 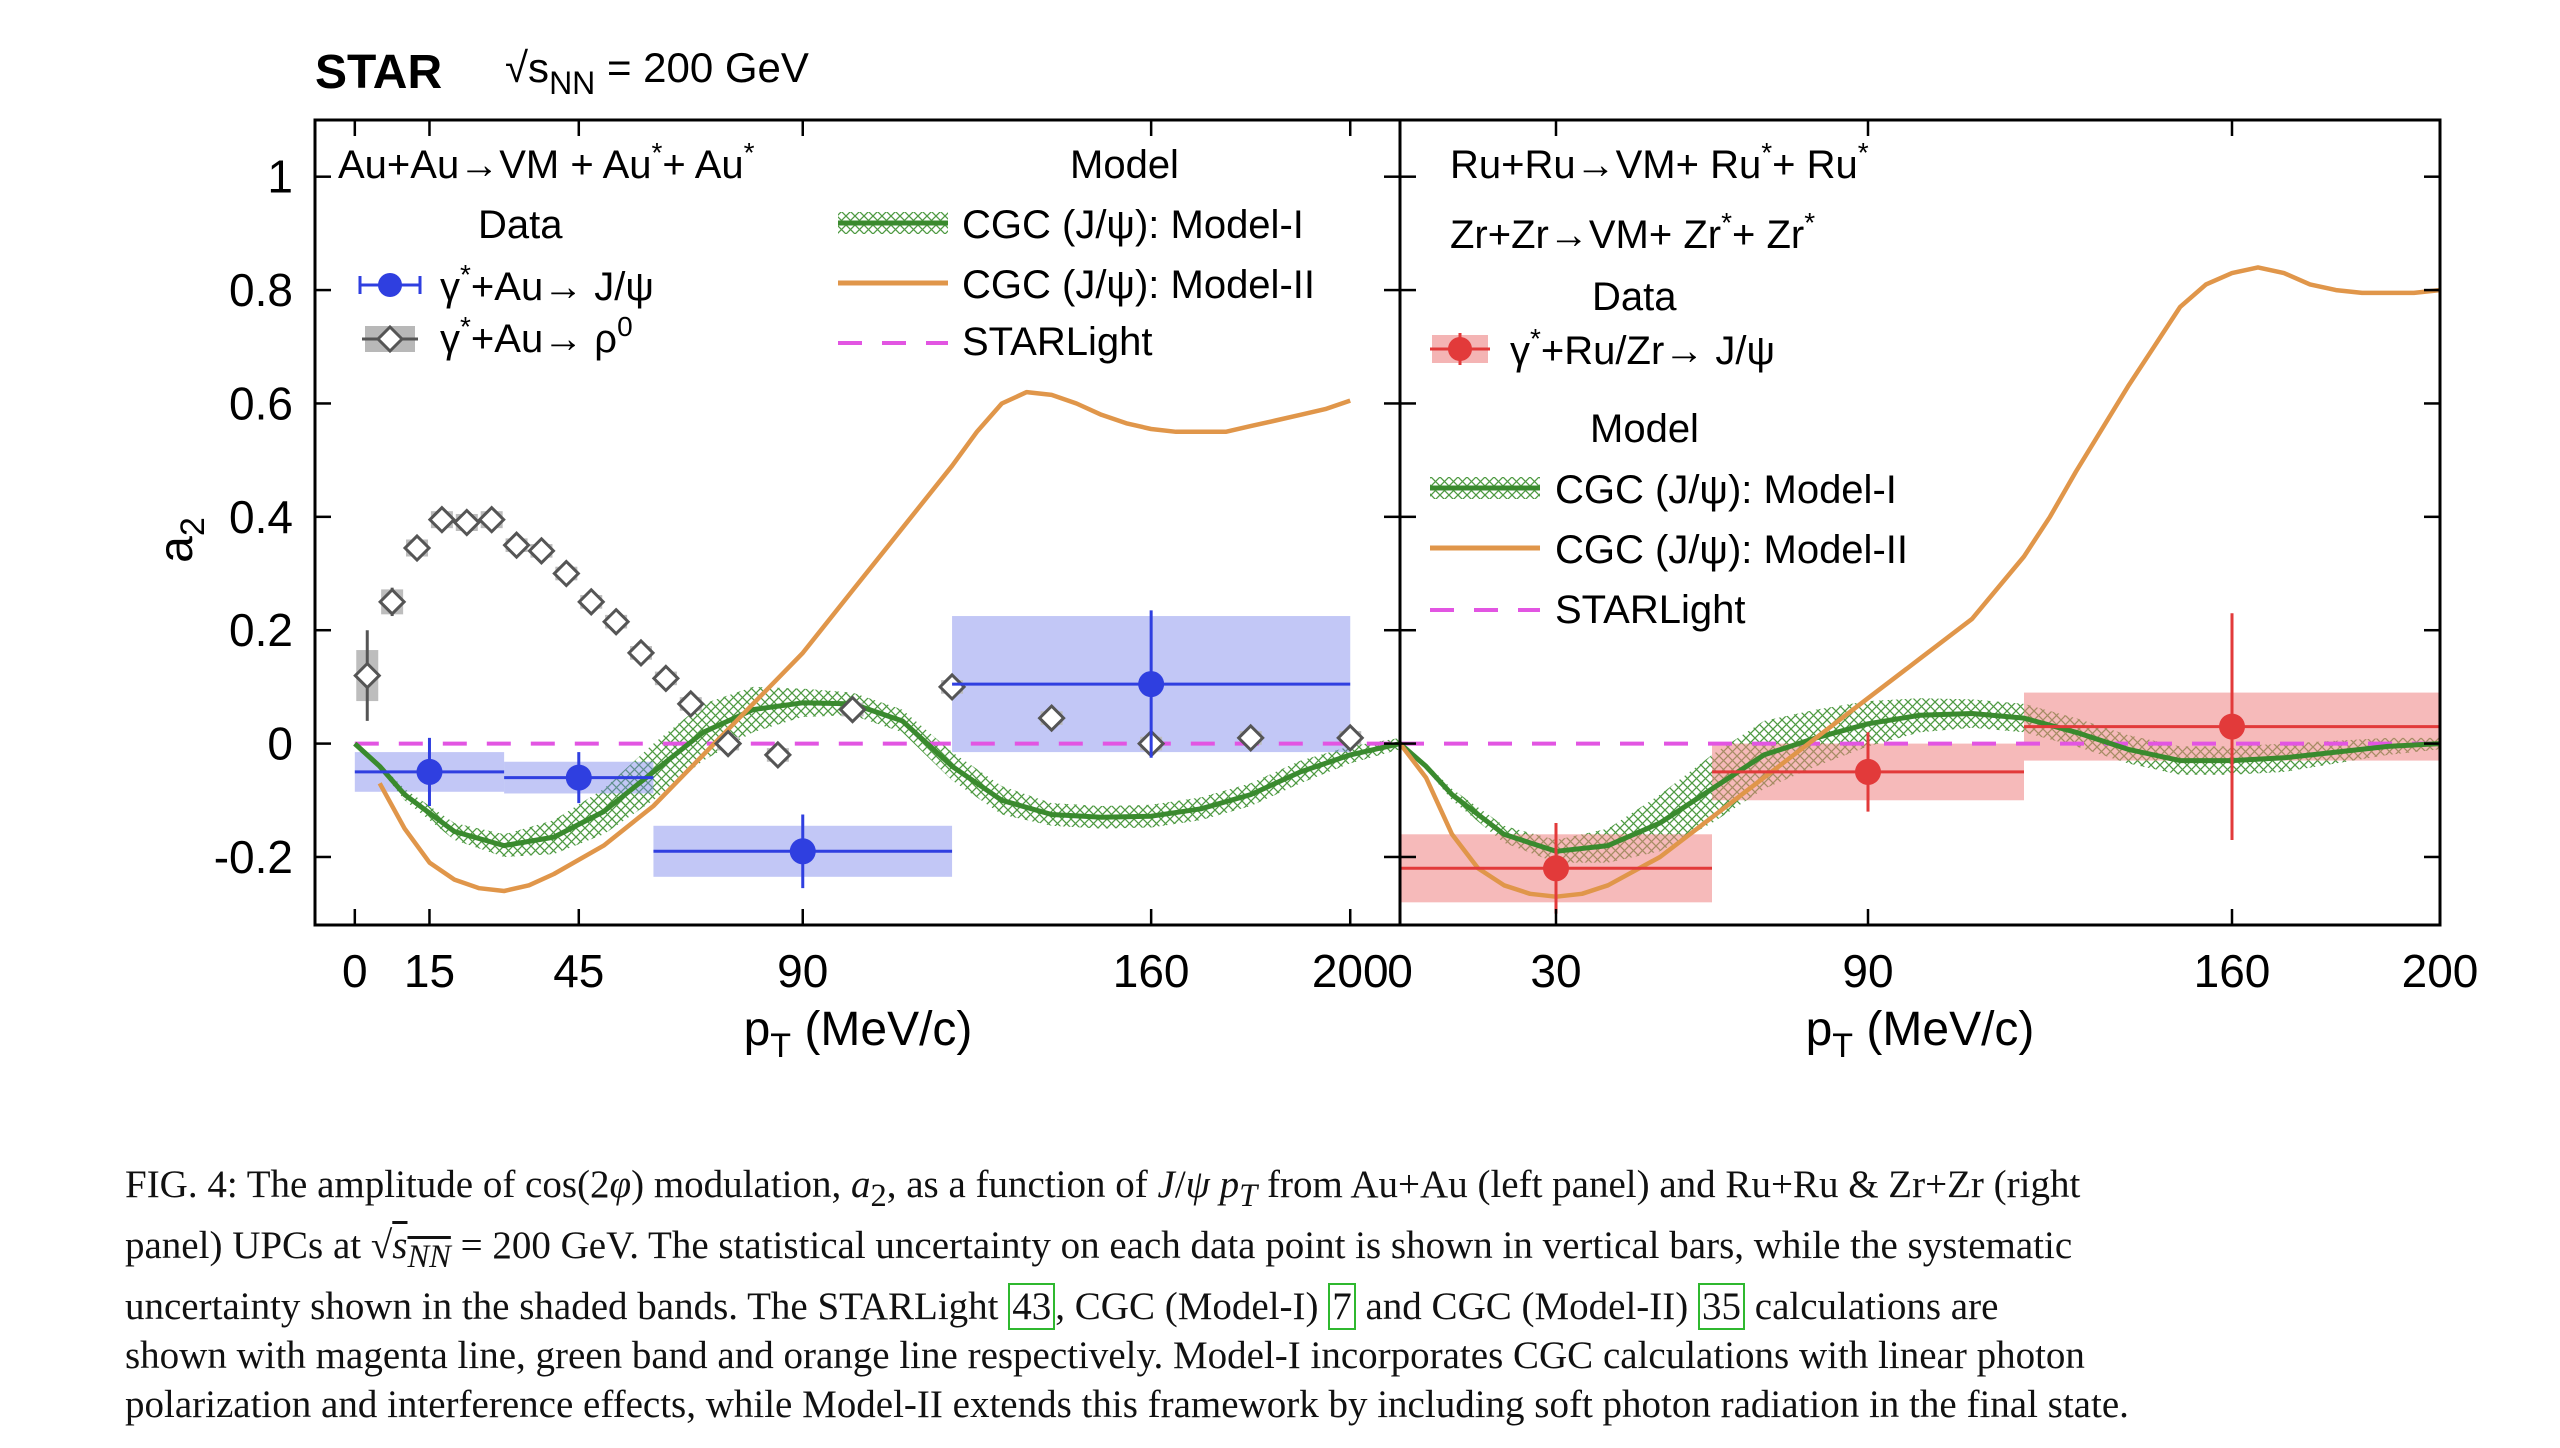 I want to click on right-process-label: Ru+Ru→VM+ Ru*+ Ru*, so click(x=1659, y=162).